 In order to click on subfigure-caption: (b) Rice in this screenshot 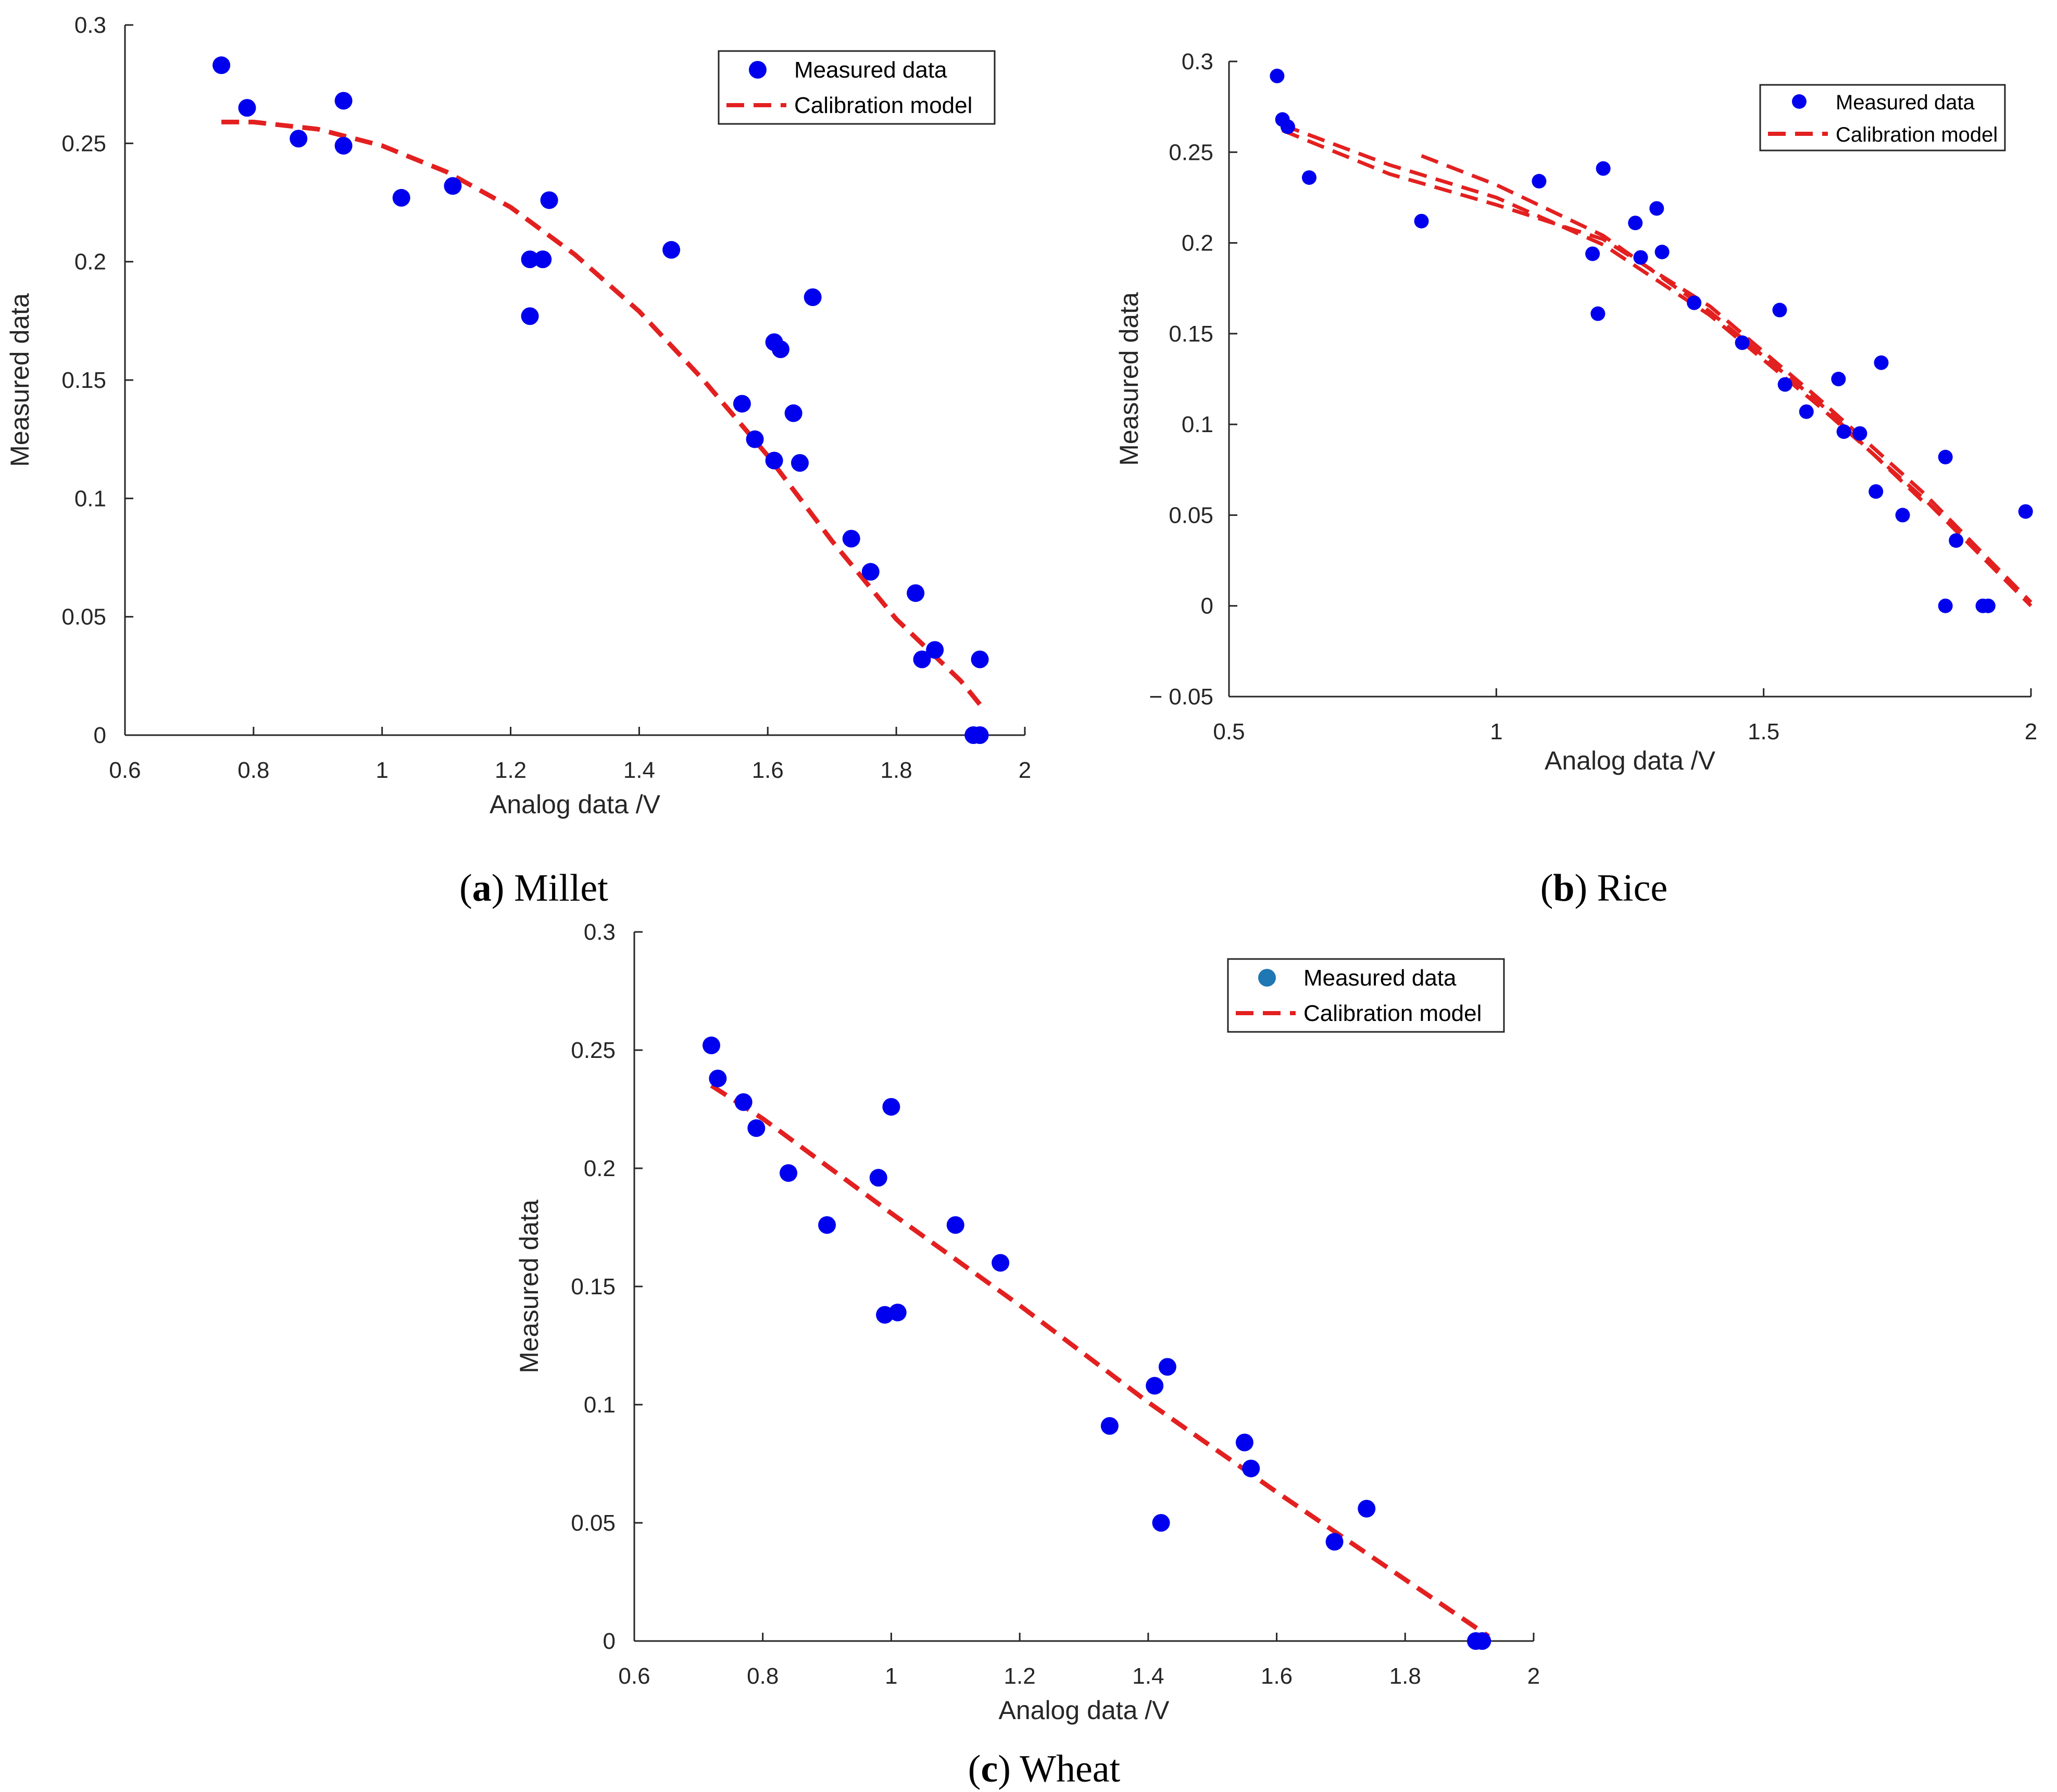, I will do `click(1604, 888)`.